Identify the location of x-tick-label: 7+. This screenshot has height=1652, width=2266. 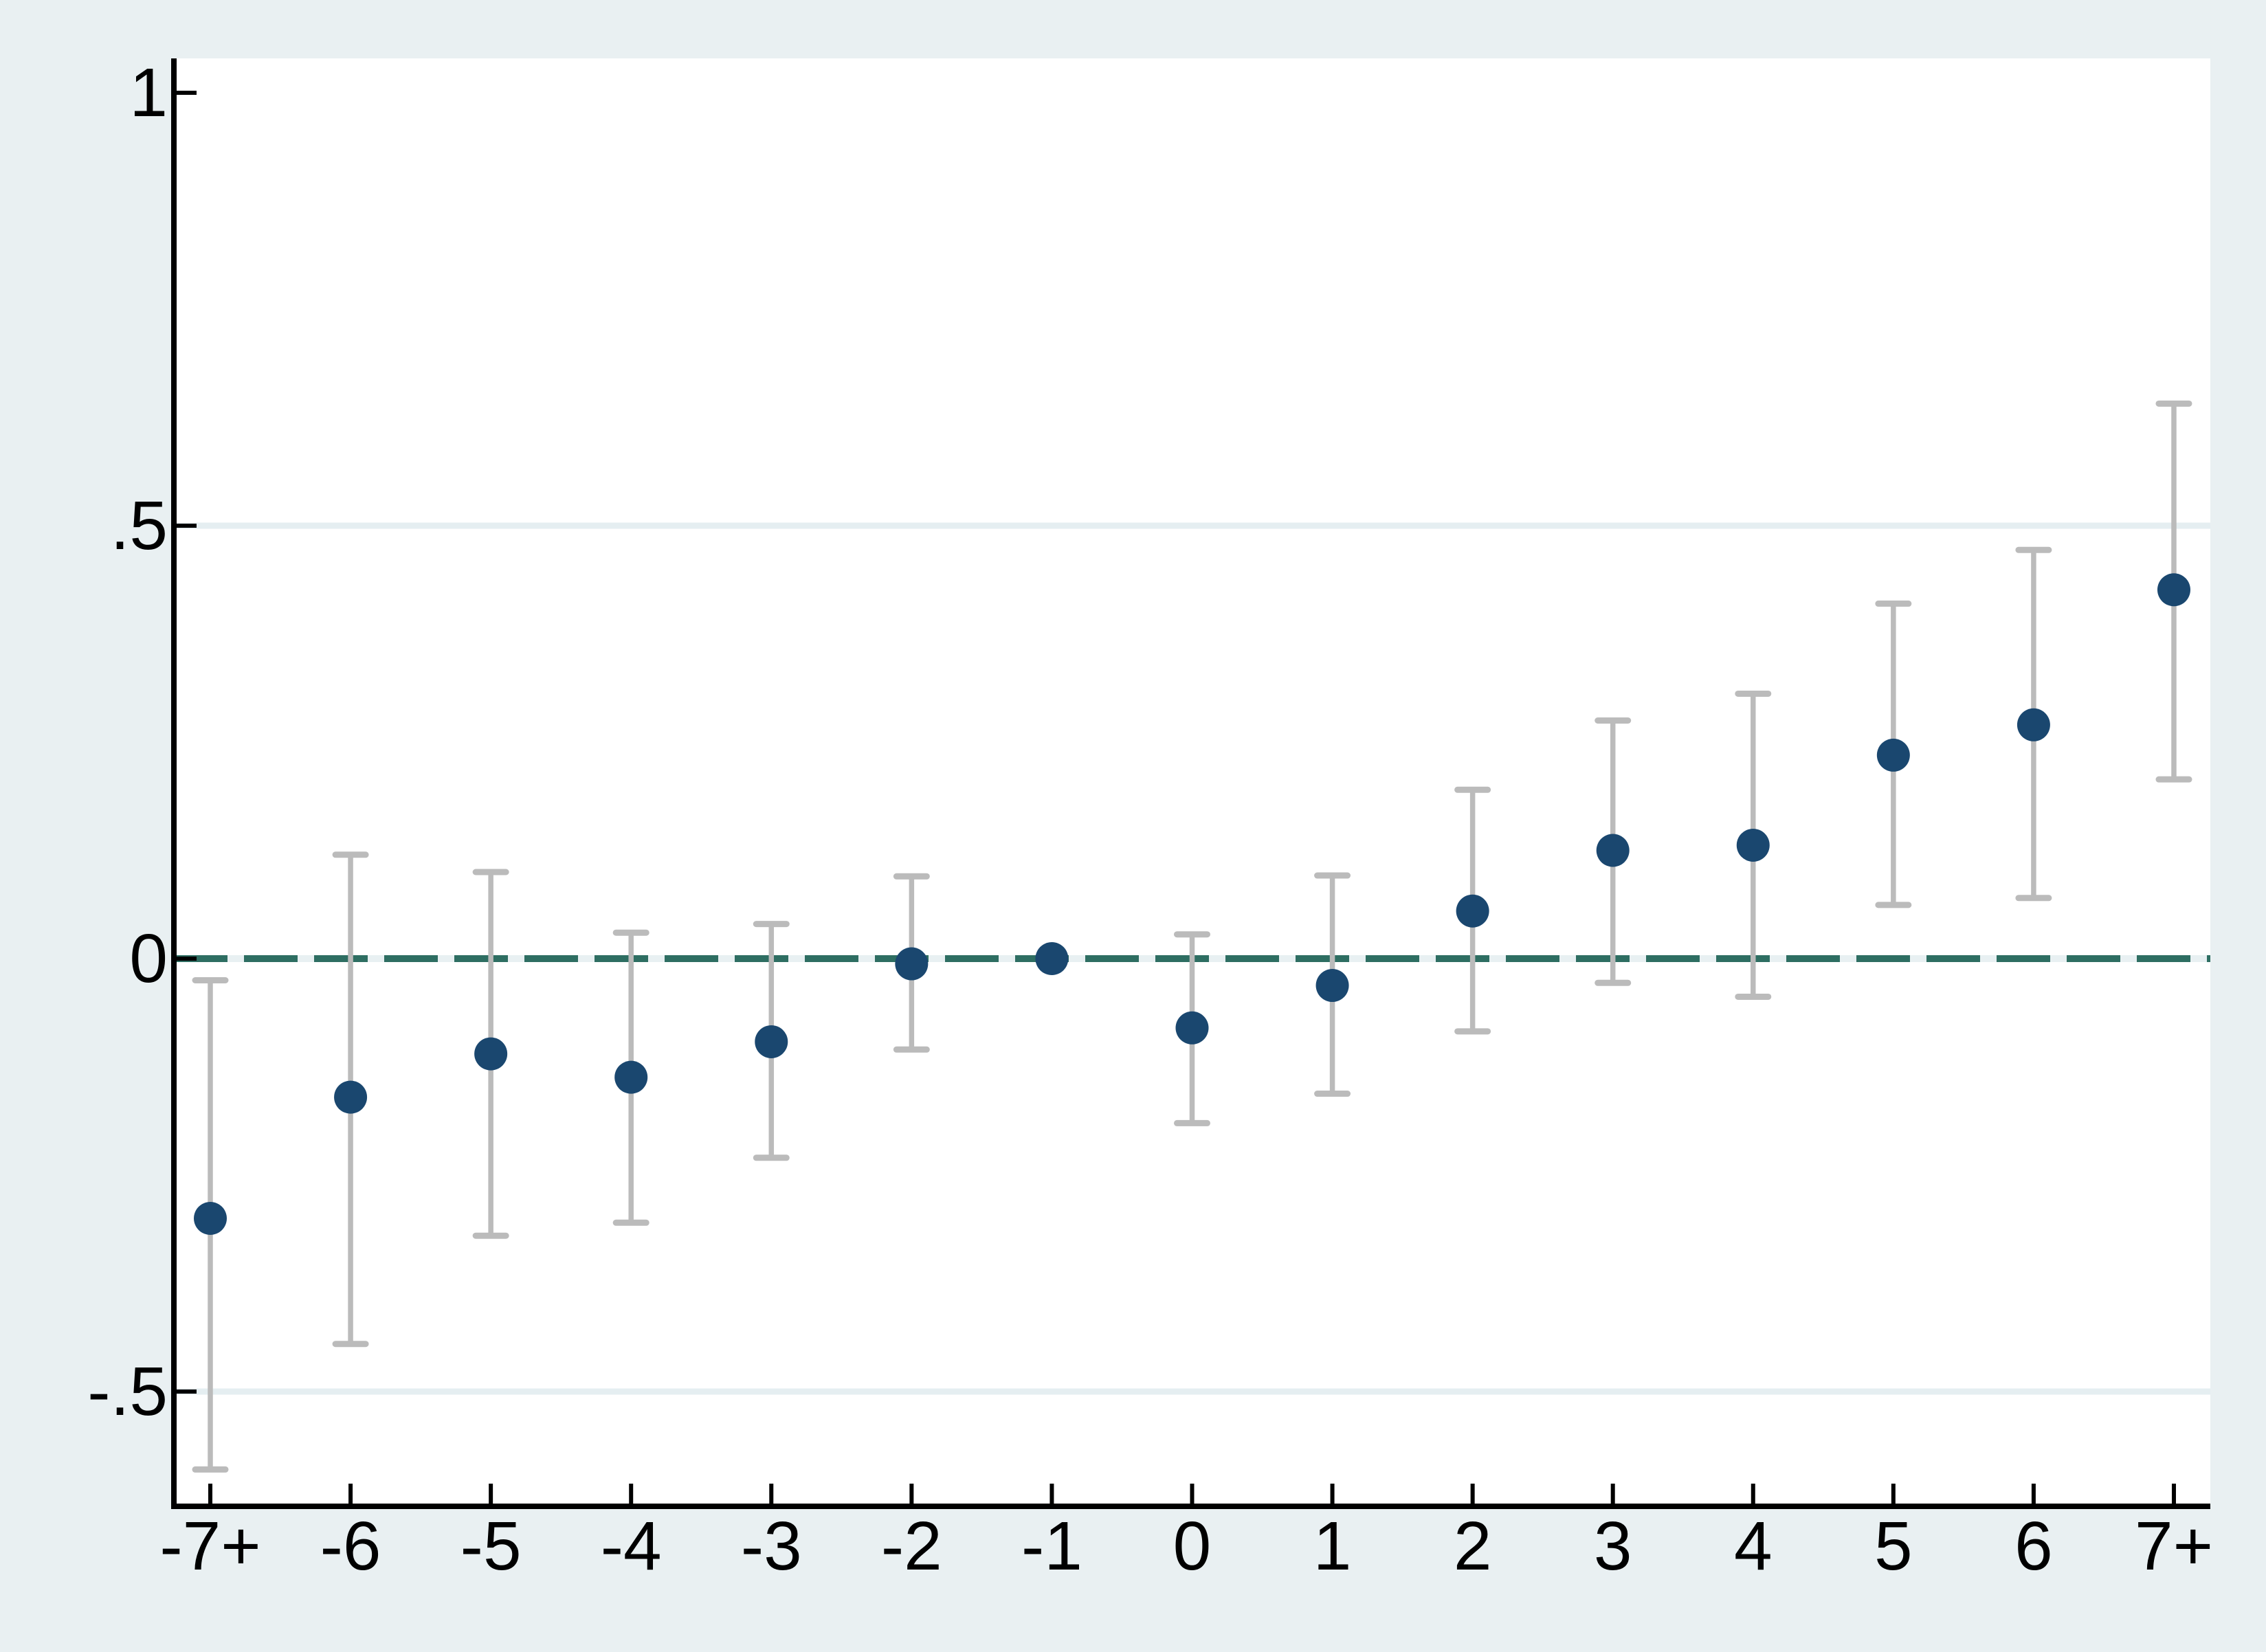
(2174, 1546).